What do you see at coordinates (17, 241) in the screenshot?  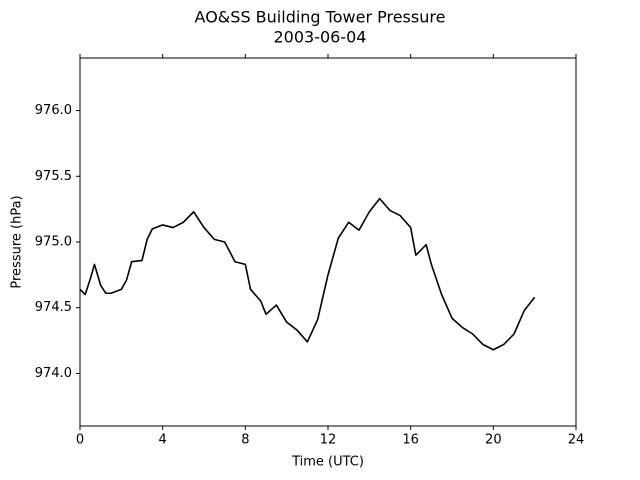 I see `y-axis-label: Pressure (hPa)` at bounding box center [17, 241].